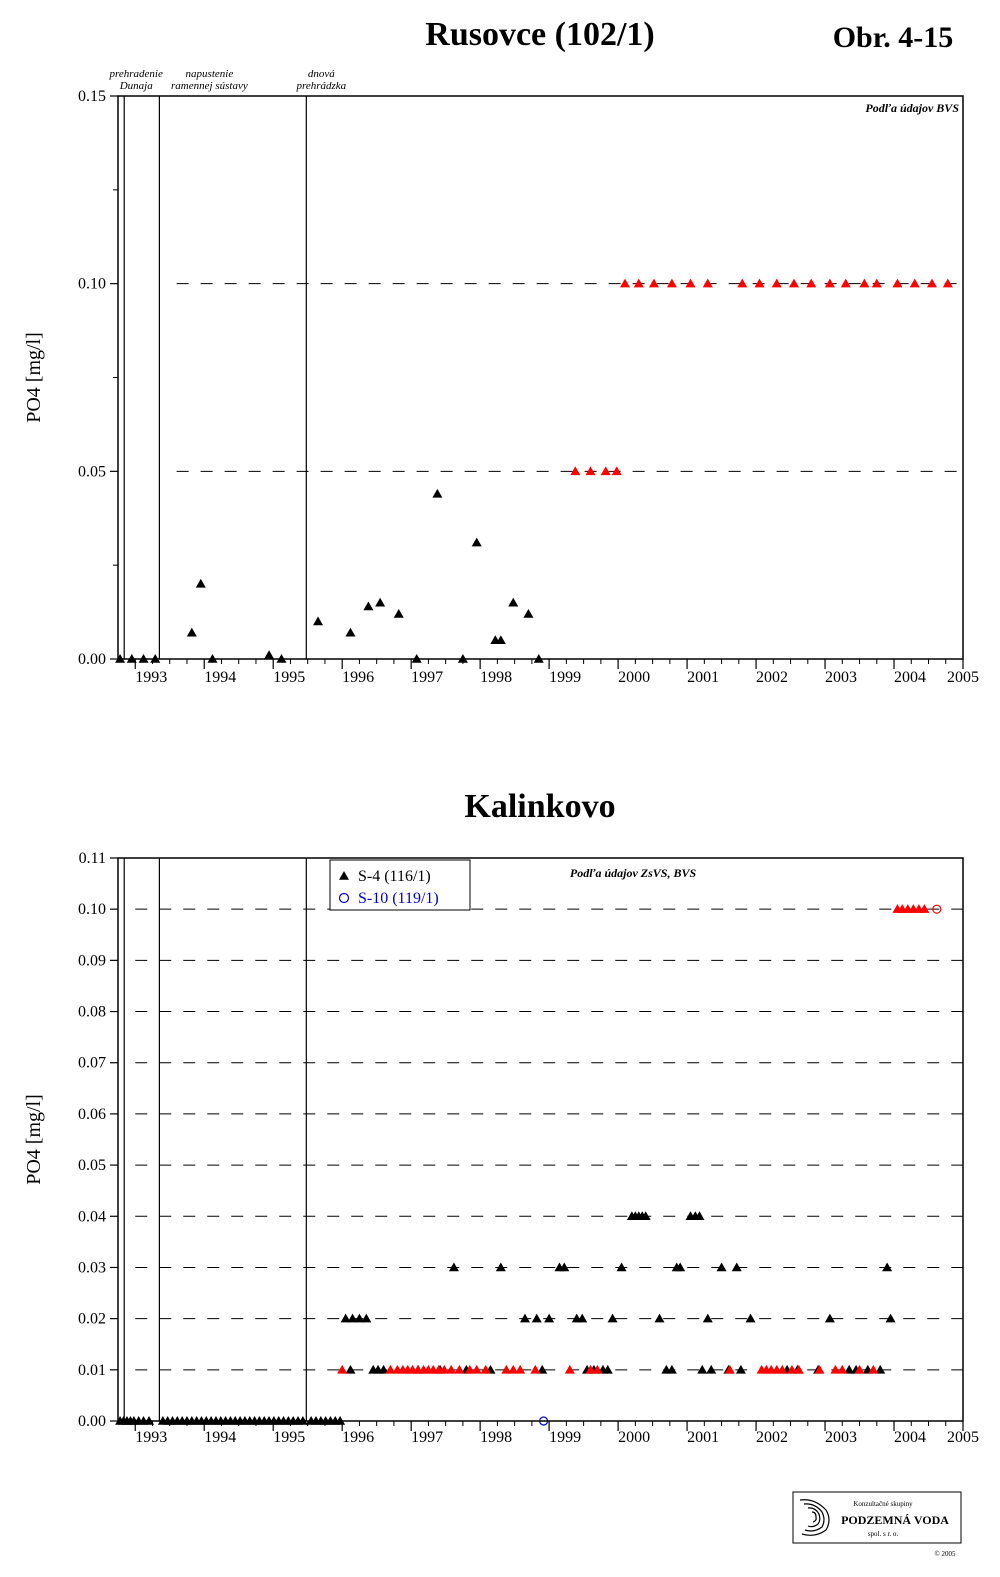  What do you see at coordinates (92, 1267) in the screenshot?
I see `y-tick-label: 0.03` at bounding box center [92, 1267].